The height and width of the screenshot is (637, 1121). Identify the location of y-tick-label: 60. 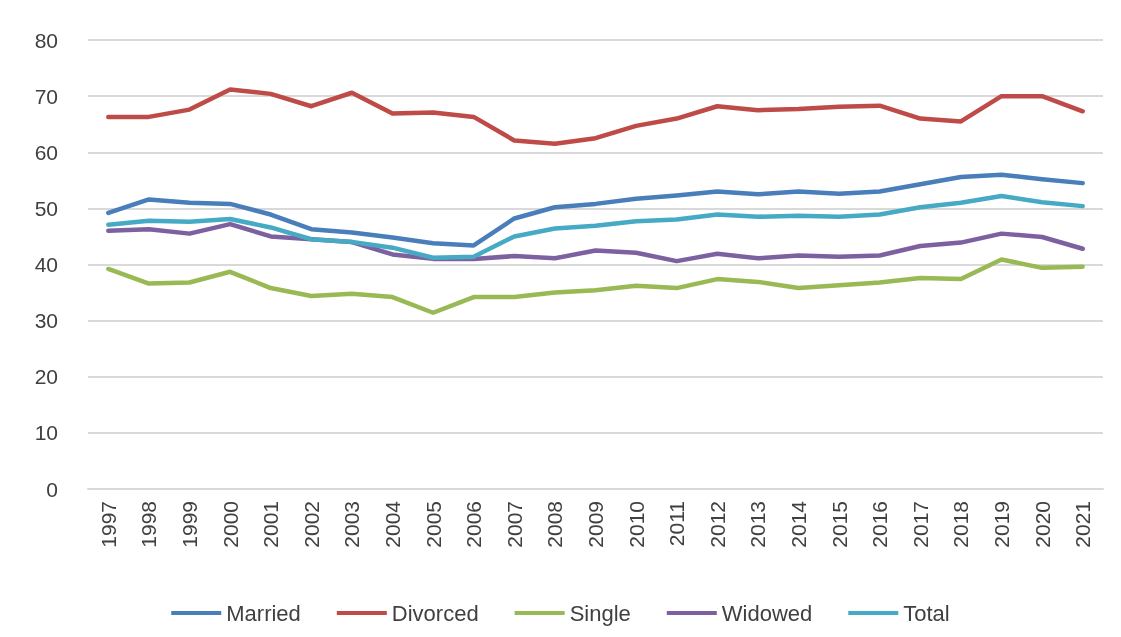
(46, 152).